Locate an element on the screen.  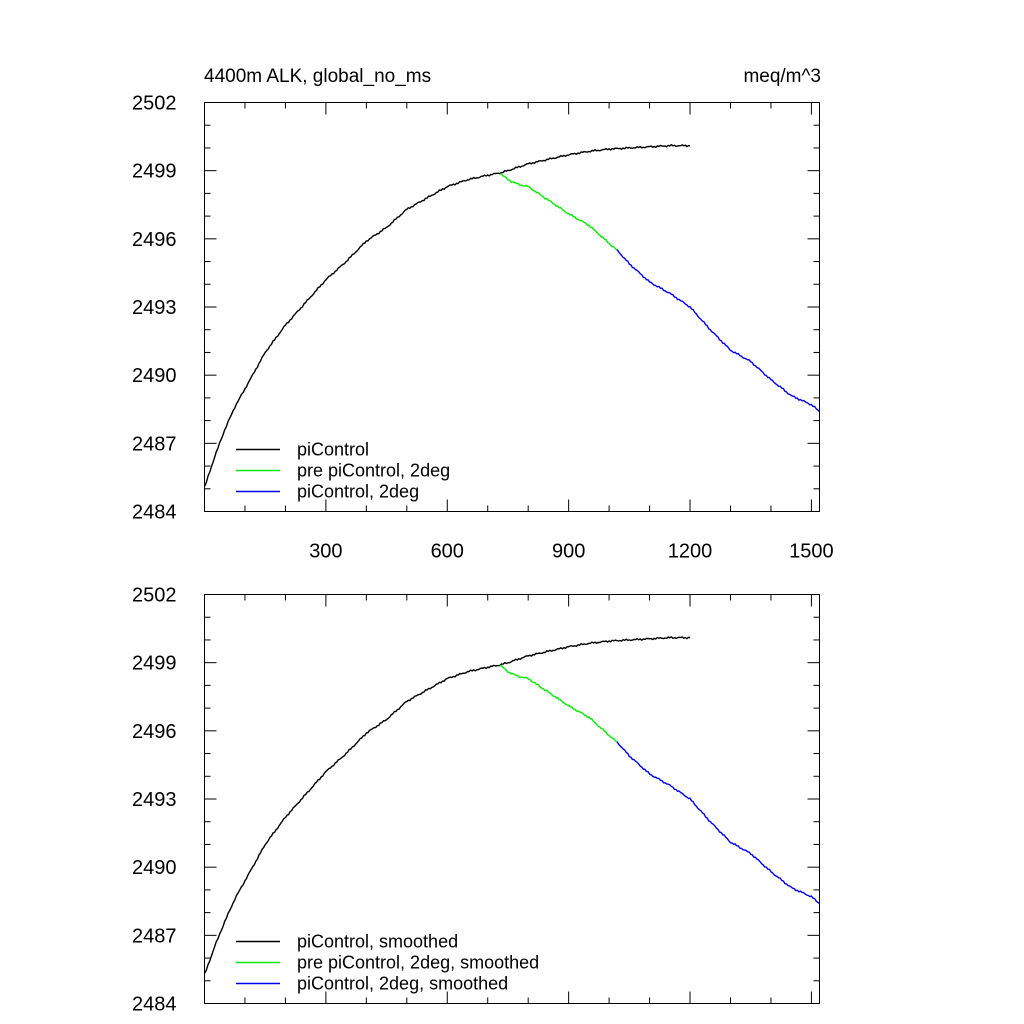
series-line-pre-picontrol-2deg-smoothed is located at coordinates (558, 703).